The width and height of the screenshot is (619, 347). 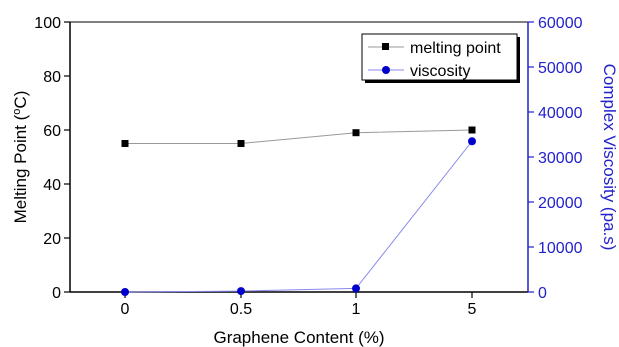 What do you see at coordinates (52, 185) in the screenshot?
I see `left-tick-label: 40` at bounding box center [52, 185].